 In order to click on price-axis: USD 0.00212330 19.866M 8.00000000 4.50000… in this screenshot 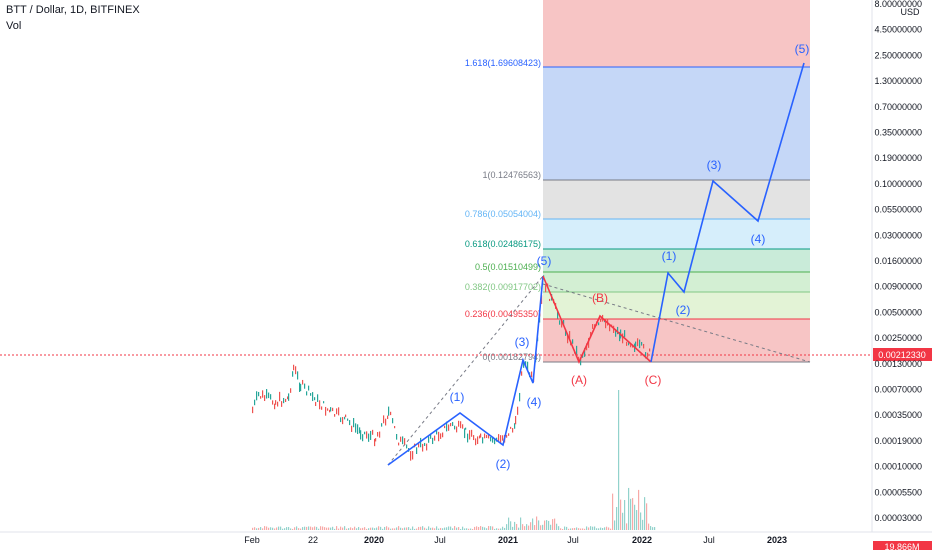, I will do `click(901, 275)`.